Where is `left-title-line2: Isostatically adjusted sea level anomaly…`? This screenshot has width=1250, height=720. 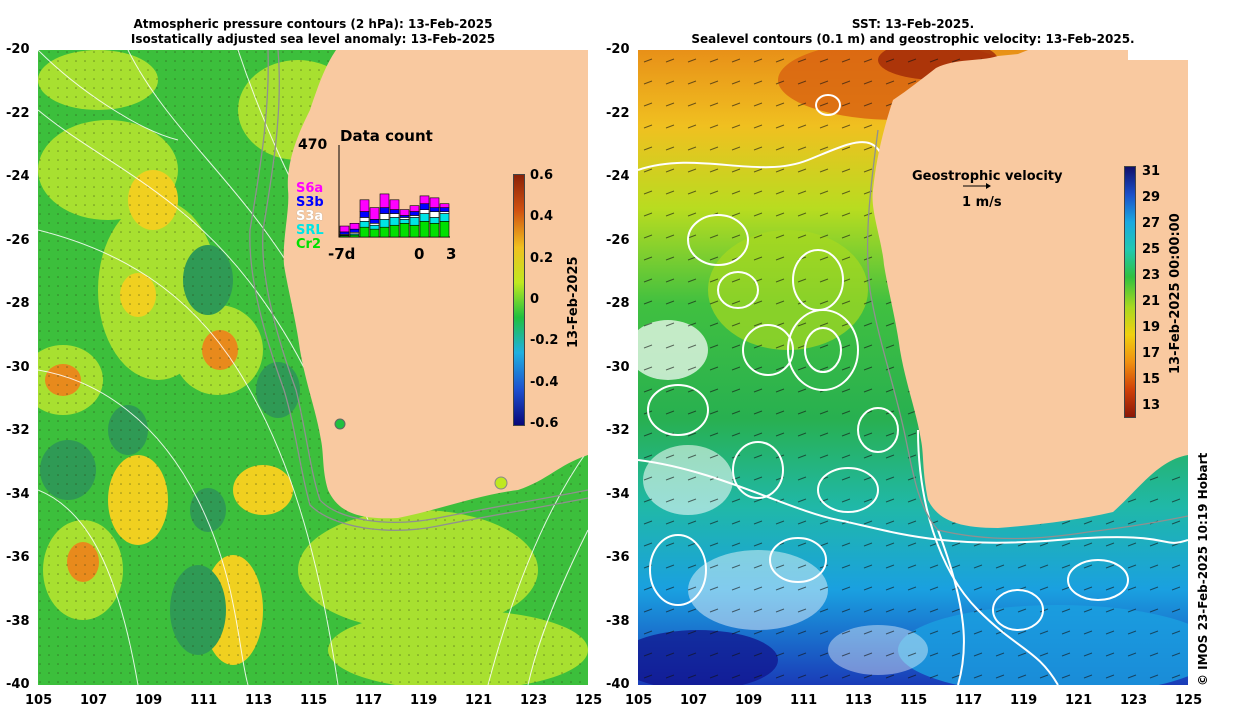 left-title-line2: Isostatically adjusted sea level anomaly… is located at coordinates (313, 39).